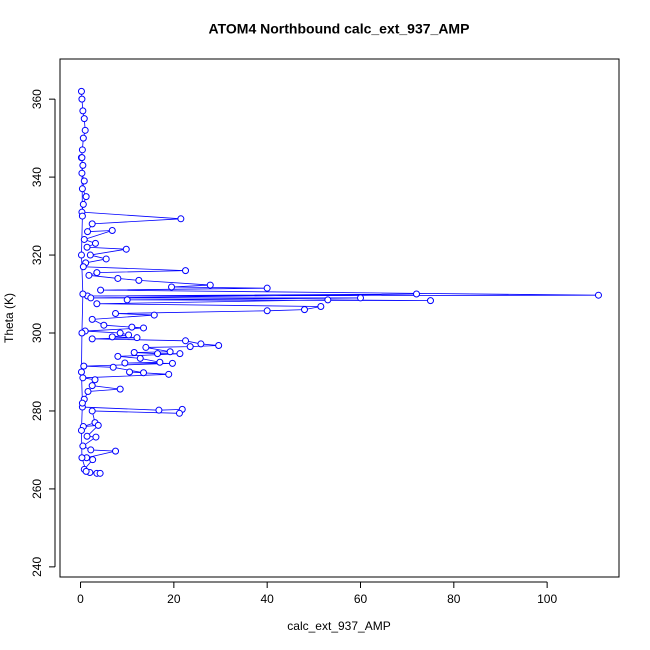  Describe the element at coordinates (174, 599) in the screenshot. I see `x-tick-label: 20` at that location.